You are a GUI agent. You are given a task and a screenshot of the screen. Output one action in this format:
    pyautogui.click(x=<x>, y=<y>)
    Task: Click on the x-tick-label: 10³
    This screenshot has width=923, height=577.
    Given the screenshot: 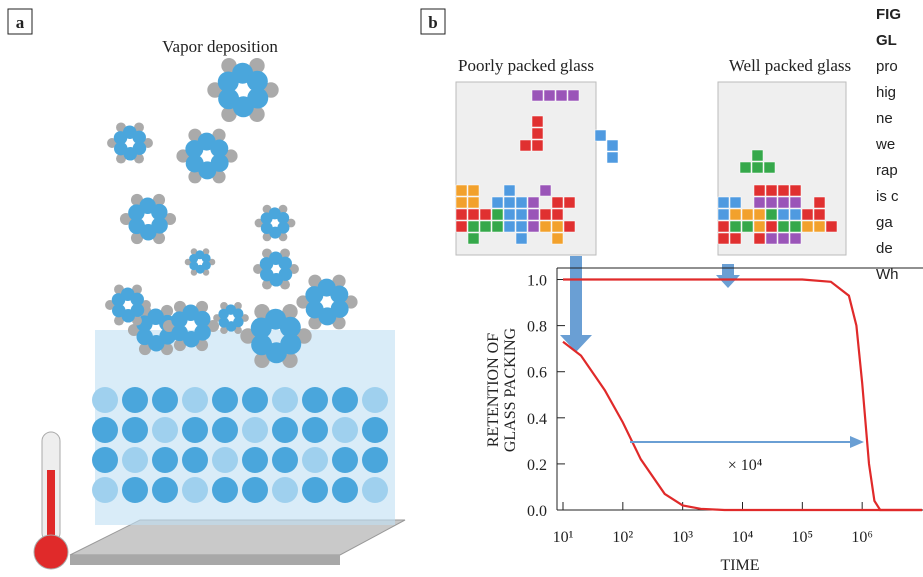 What is the action you would take?
    pyautogui.click(x=682, y=537)
    